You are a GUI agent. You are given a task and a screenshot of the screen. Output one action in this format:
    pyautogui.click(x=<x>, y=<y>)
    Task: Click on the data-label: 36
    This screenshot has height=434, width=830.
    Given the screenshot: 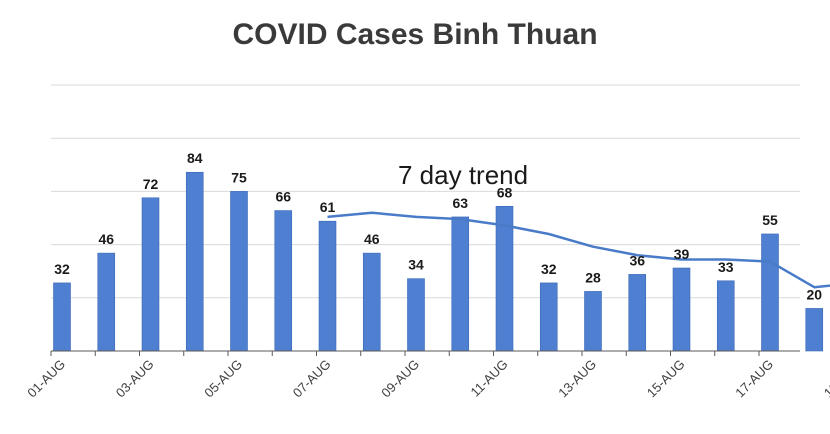 What is the action you would take?
    pyautogui.click(x=637, y=260)
    